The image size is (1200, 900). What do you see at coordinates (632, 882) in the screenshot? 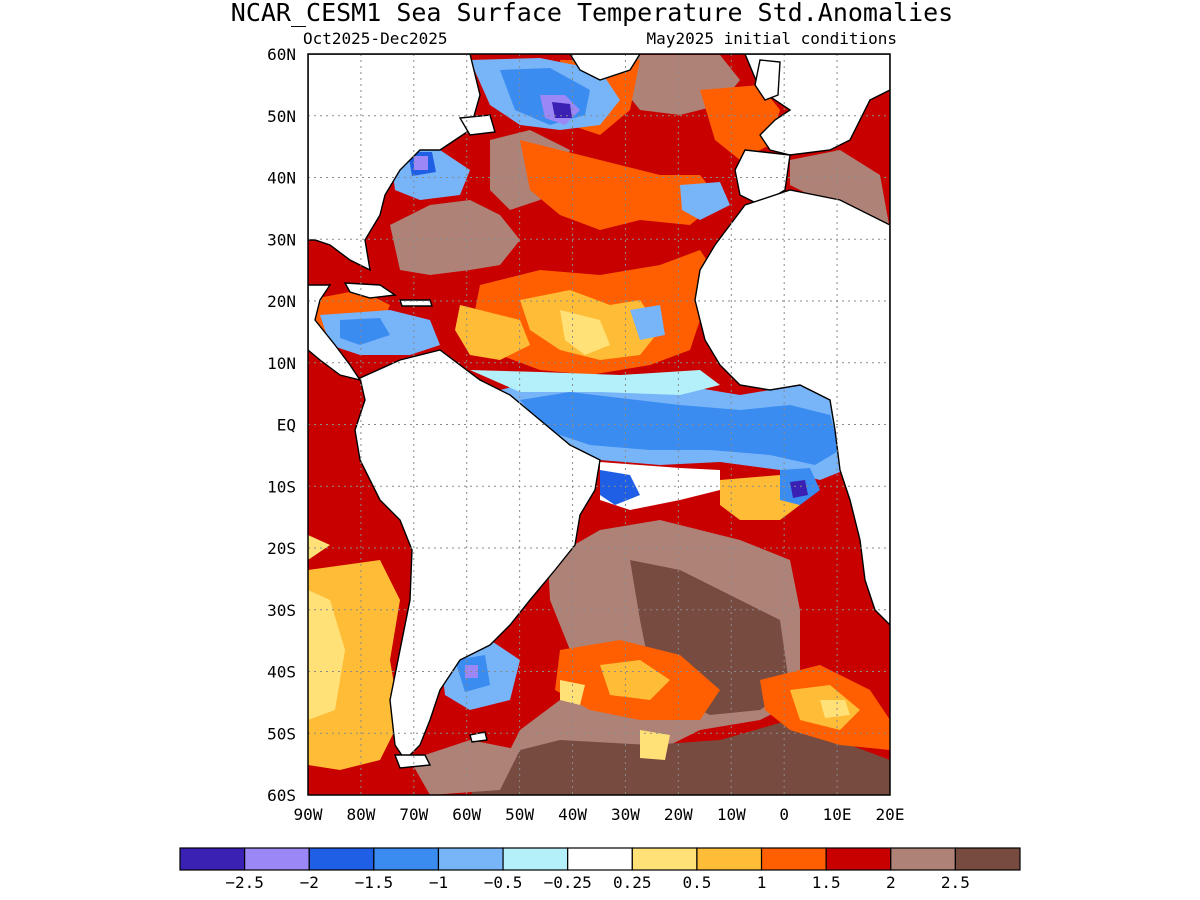
I see `colorbar-tick-label: 0.25` at bounding box center [632, 882].